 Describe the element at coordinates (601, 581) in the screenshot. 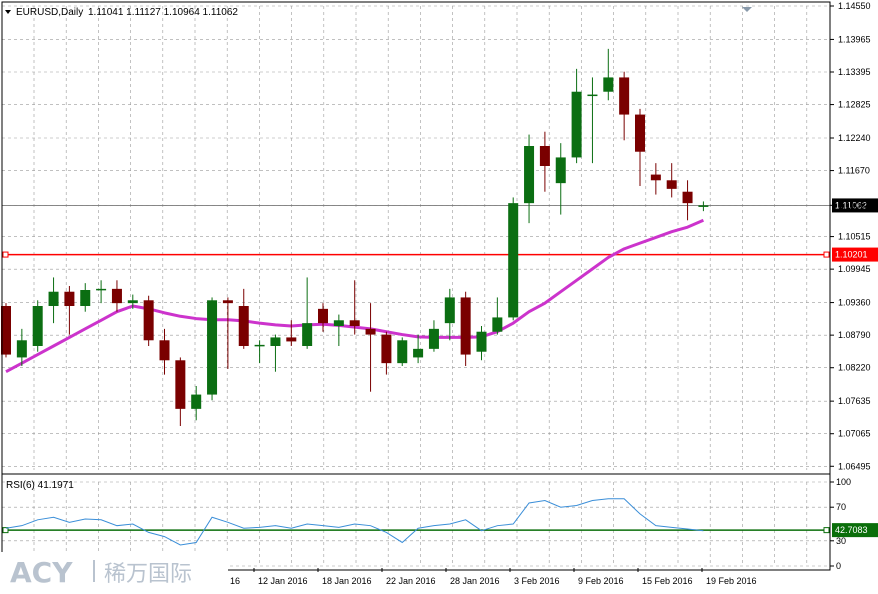

I see `x-tick-label: 9 Feb 2016` at that location.